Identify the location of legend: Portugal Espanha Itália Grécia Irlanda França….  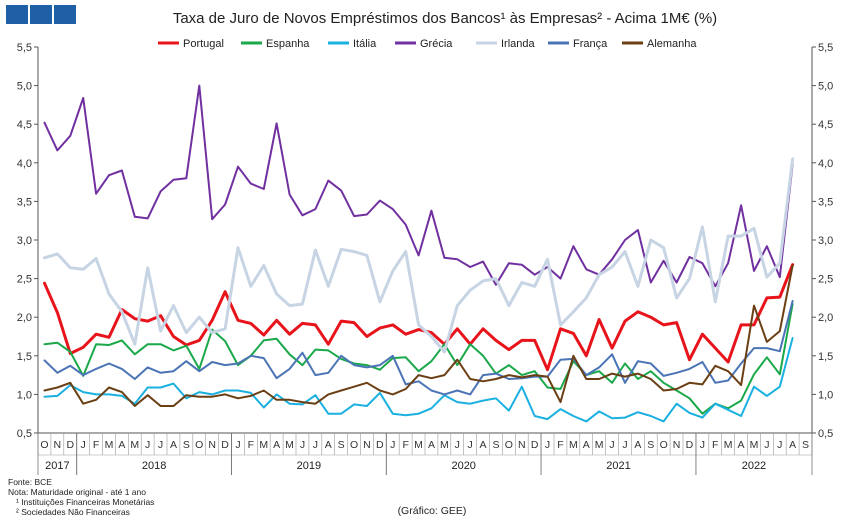
(427, 44).